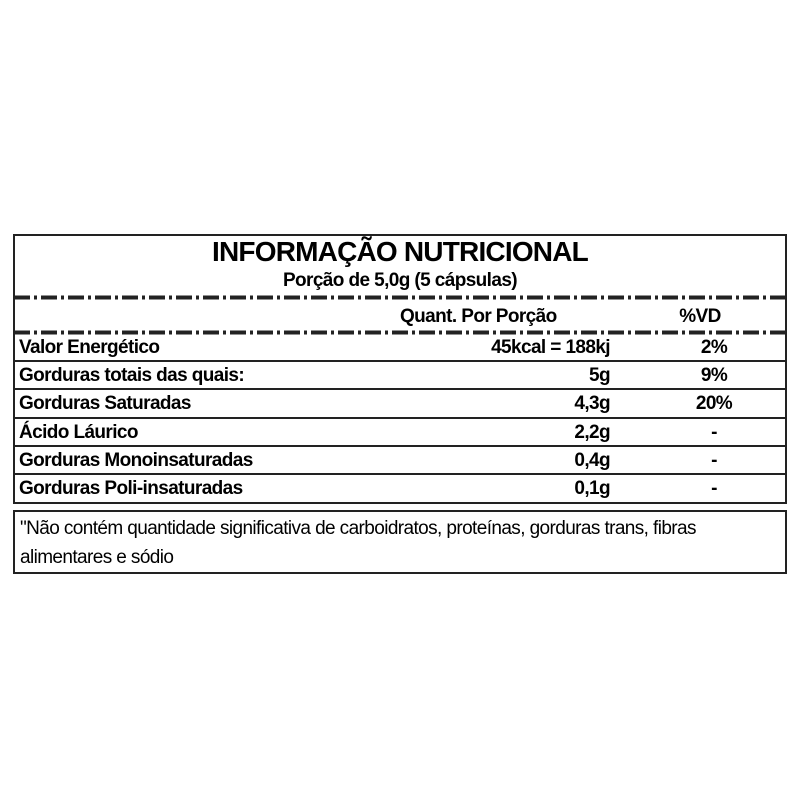  I want to click on footnote-box, so click(400, 542).